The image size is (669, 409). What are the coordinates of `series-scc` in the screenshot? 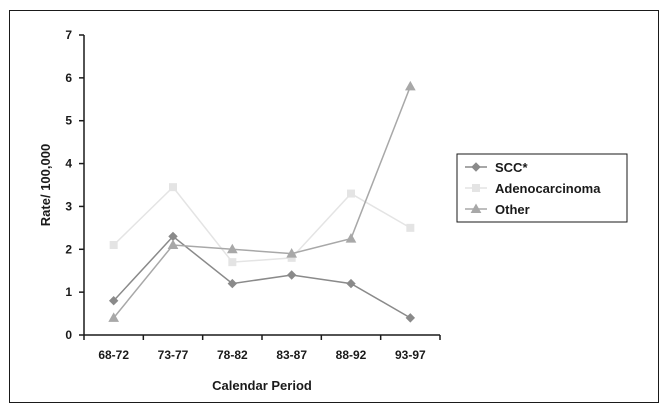 It's located at (262, 277).